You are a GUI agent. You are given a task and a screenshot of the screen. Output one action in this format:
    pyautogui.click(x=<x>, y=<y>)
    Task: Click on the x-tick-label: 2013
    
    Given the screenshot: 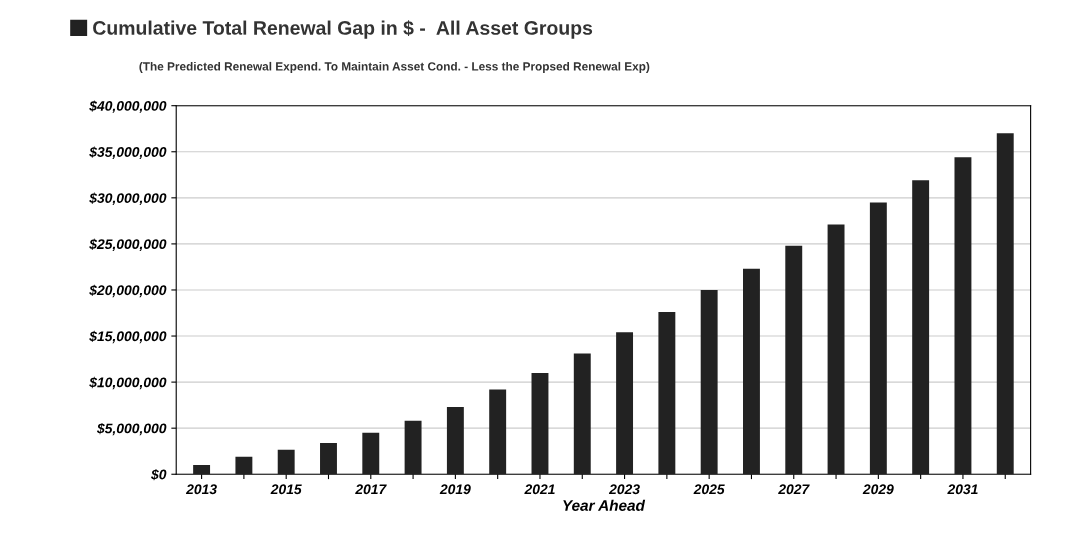 What is the action you would take?
    pyautogui.click(x=201, y=489)
    